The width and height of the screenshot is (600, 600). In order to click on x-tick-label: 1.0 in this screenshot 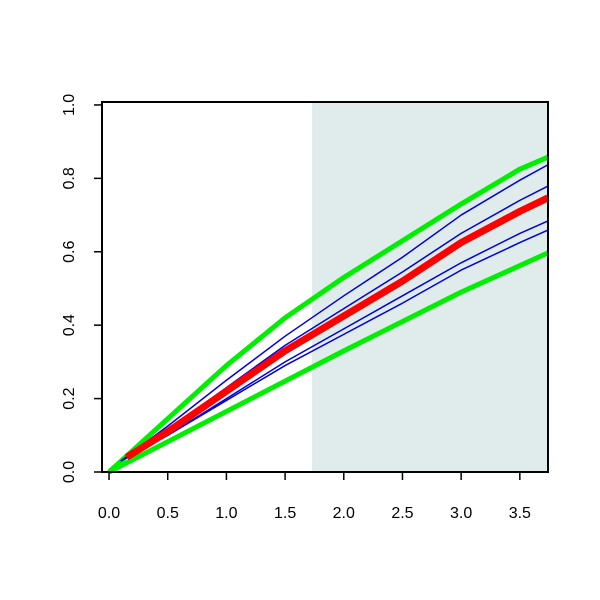, I will do `click(226, 513)`.